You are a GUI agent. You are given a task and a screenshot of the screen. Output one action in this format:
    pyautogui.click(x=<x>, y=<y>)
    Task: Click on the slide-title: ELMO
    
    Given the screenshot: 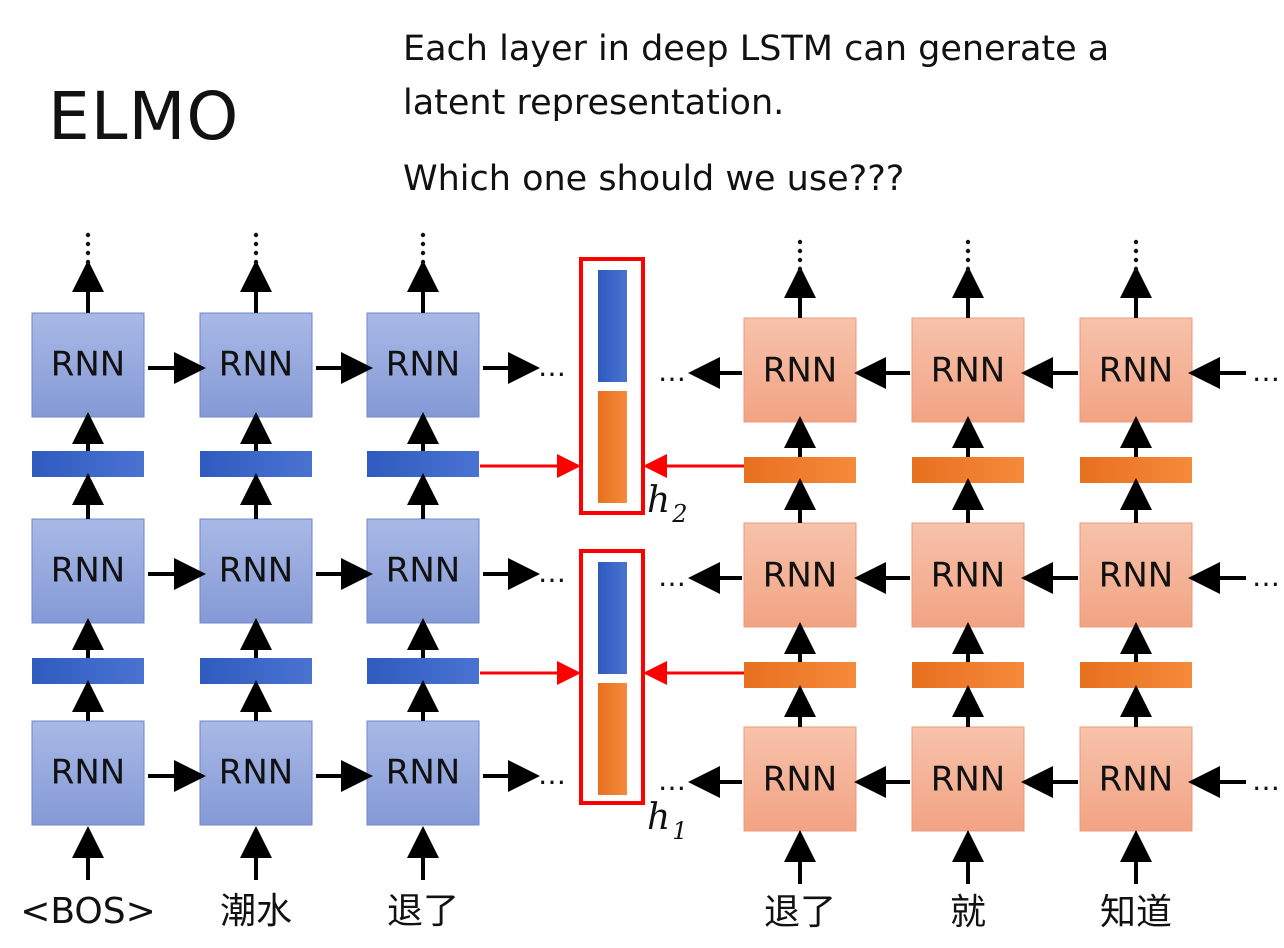 What is the action you would take?
    pyautogui.click(x=144, y=116)
    